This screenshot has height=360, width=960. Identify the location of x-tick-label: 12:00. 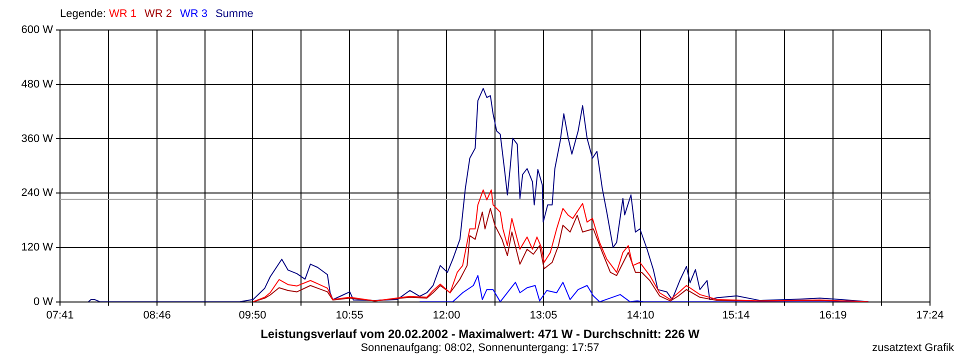
(446, 315).